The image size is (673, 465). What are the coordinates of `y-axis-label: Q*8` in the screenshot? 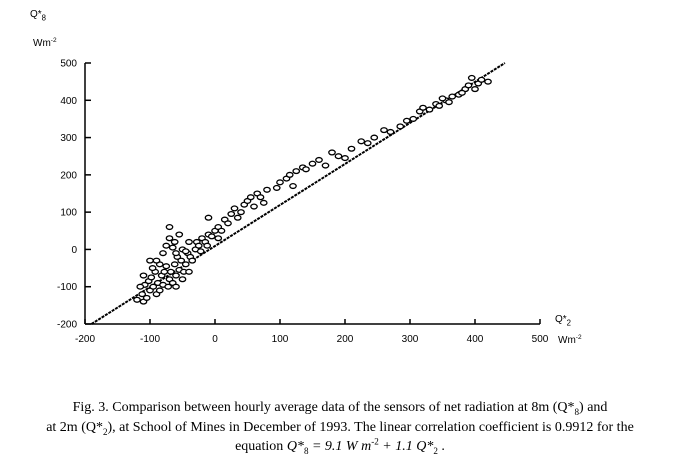 It's located at (38, 16).